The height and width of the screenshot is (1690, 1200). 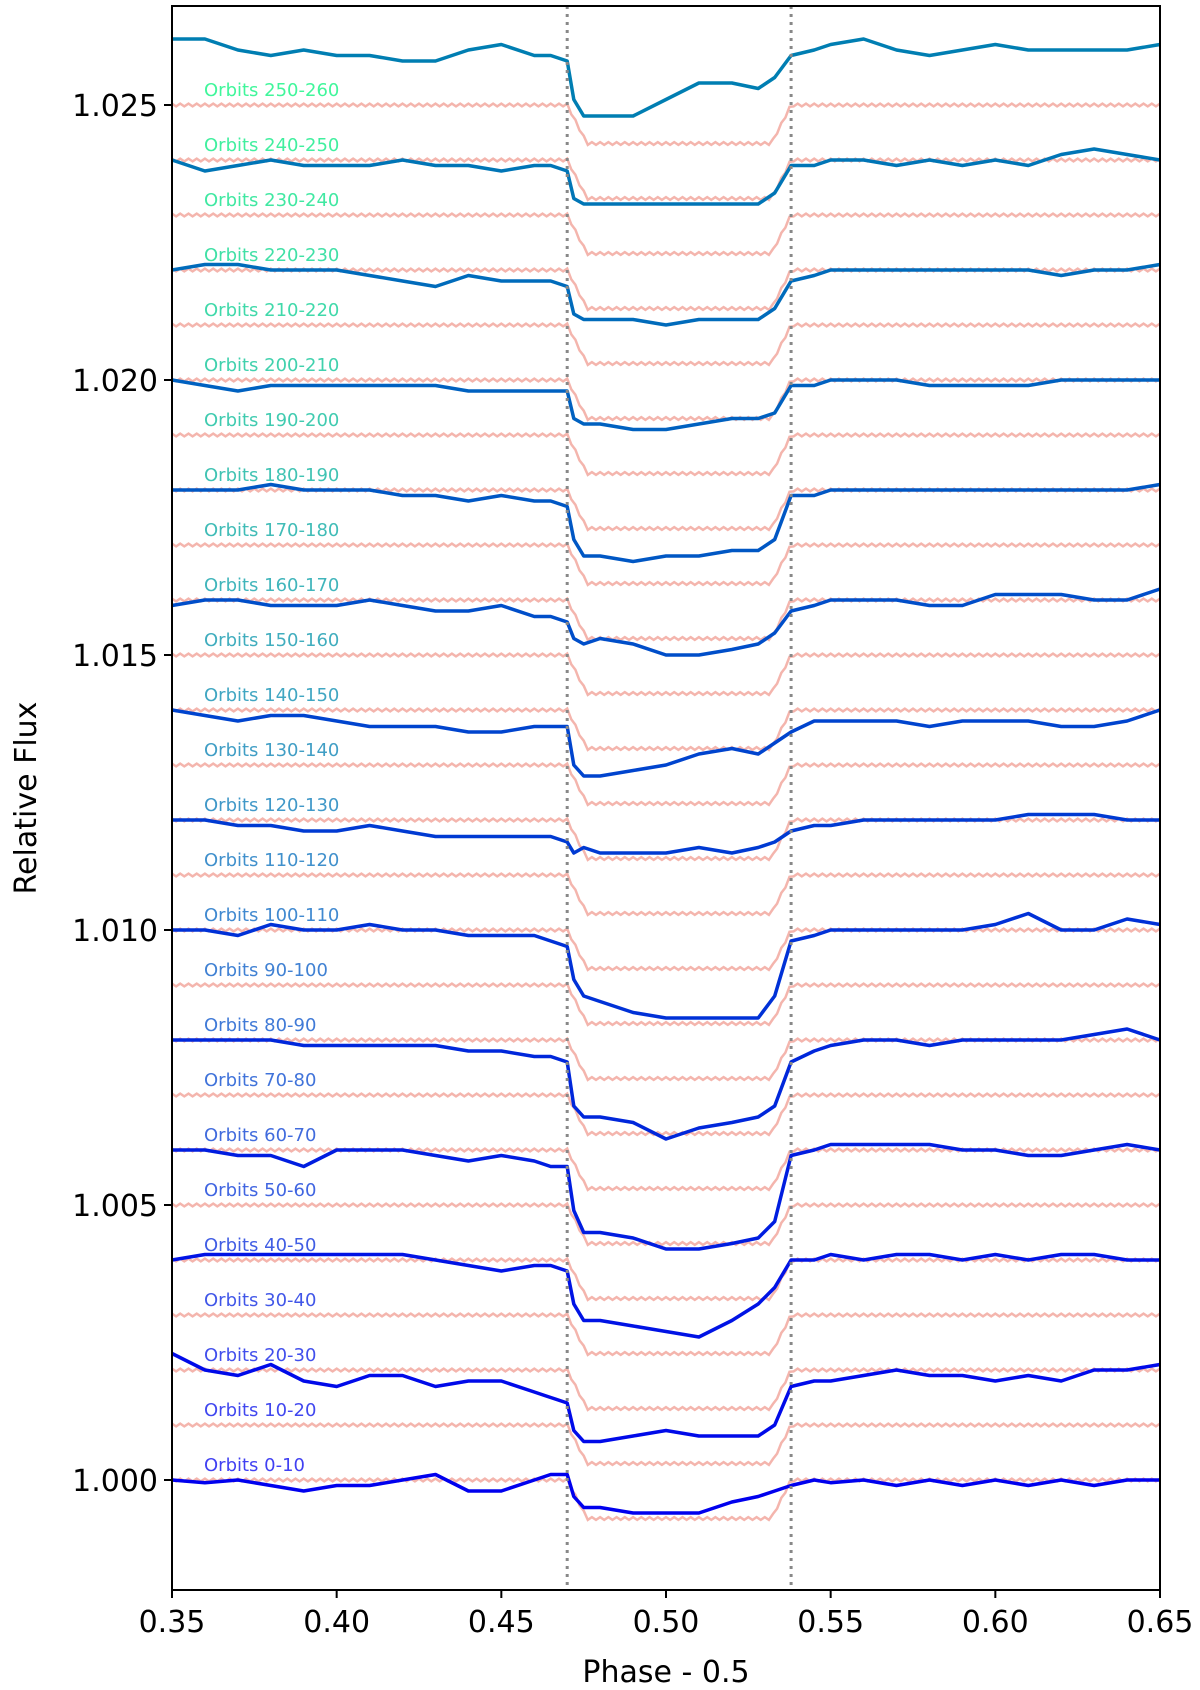 What do you see at coordinates (271, 145) in the screenshot?
I see `series-label: Orbits 240-250` at bounding box center [271, 145].